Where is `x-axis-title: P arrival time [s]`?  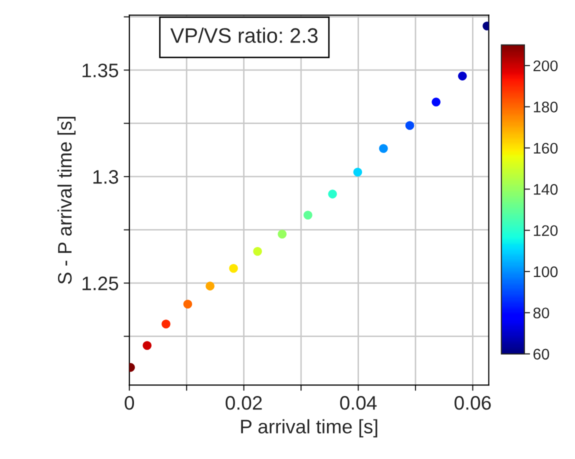
x-axis-title: P arrival time [s] is located at coordinates (309, 428).